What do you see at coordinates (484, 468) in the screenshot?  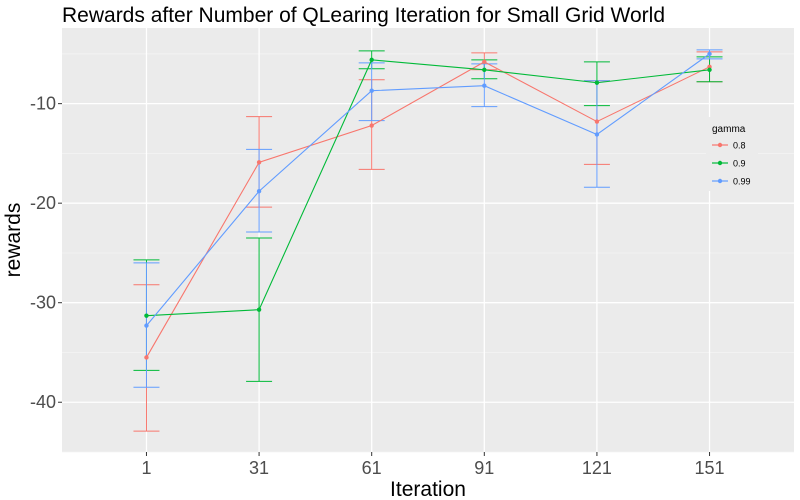 I see `x-tick-label: 91` at bounding box center [484, 468].